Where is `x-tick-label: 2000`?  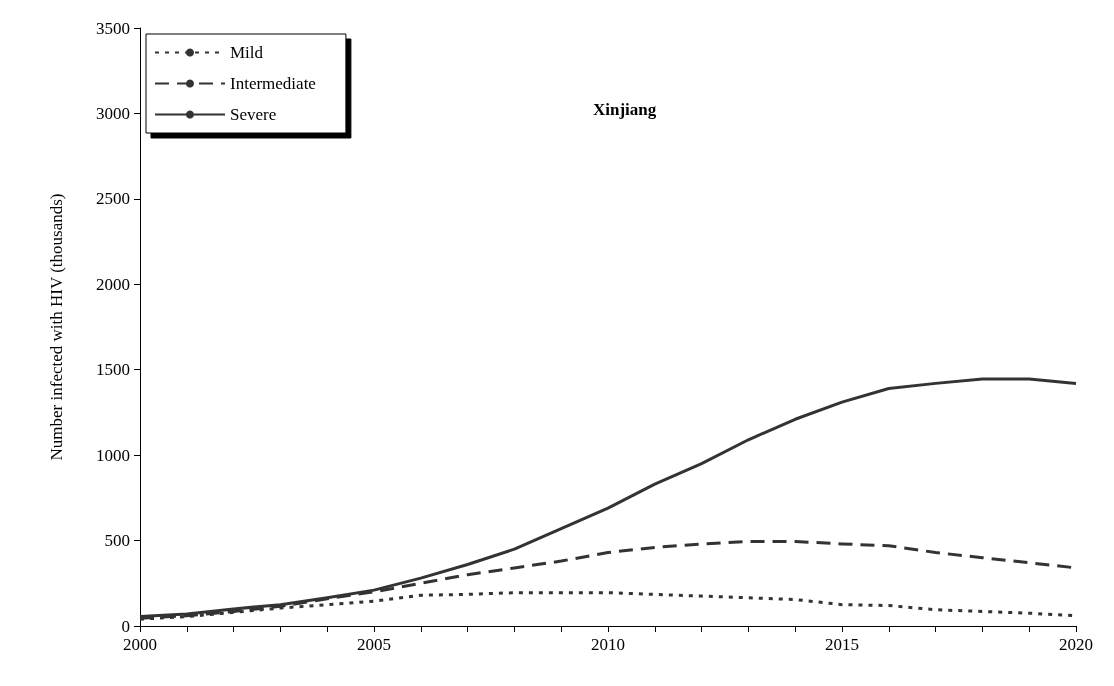
x-tick-label: 2000 is located at coordinates (140, 644).